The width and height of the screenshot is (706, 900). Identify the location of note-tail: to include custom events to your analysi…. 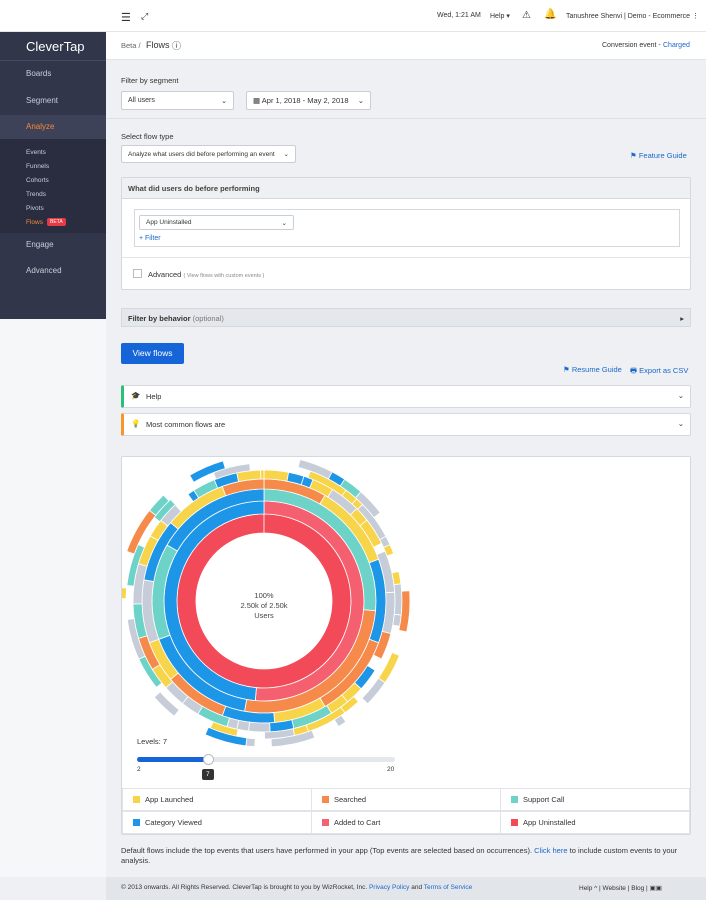
(399, 855).